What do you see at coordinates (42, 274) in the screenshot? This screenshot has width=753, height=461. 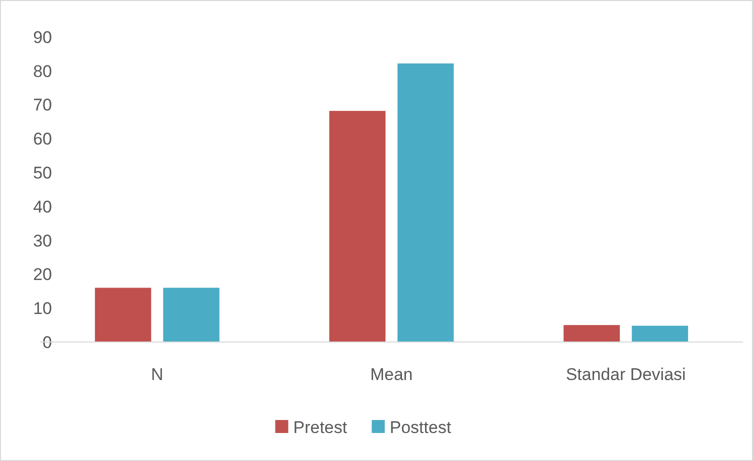 I see `y-tick-label: 20` at bounding box center [42, 274].